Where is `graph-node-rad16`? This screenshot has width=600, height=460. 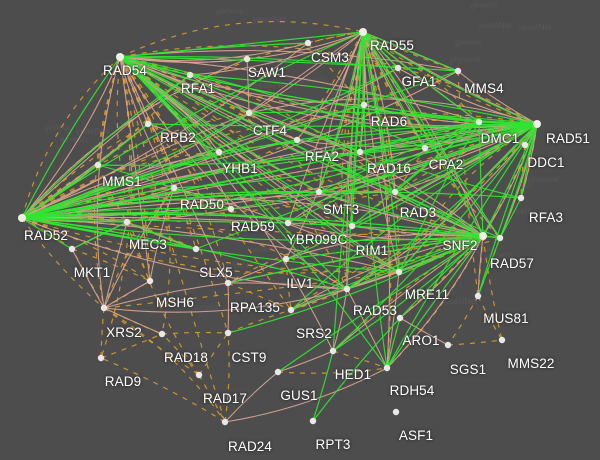 graph-node-rad16 is located at coordinates (360, 152).